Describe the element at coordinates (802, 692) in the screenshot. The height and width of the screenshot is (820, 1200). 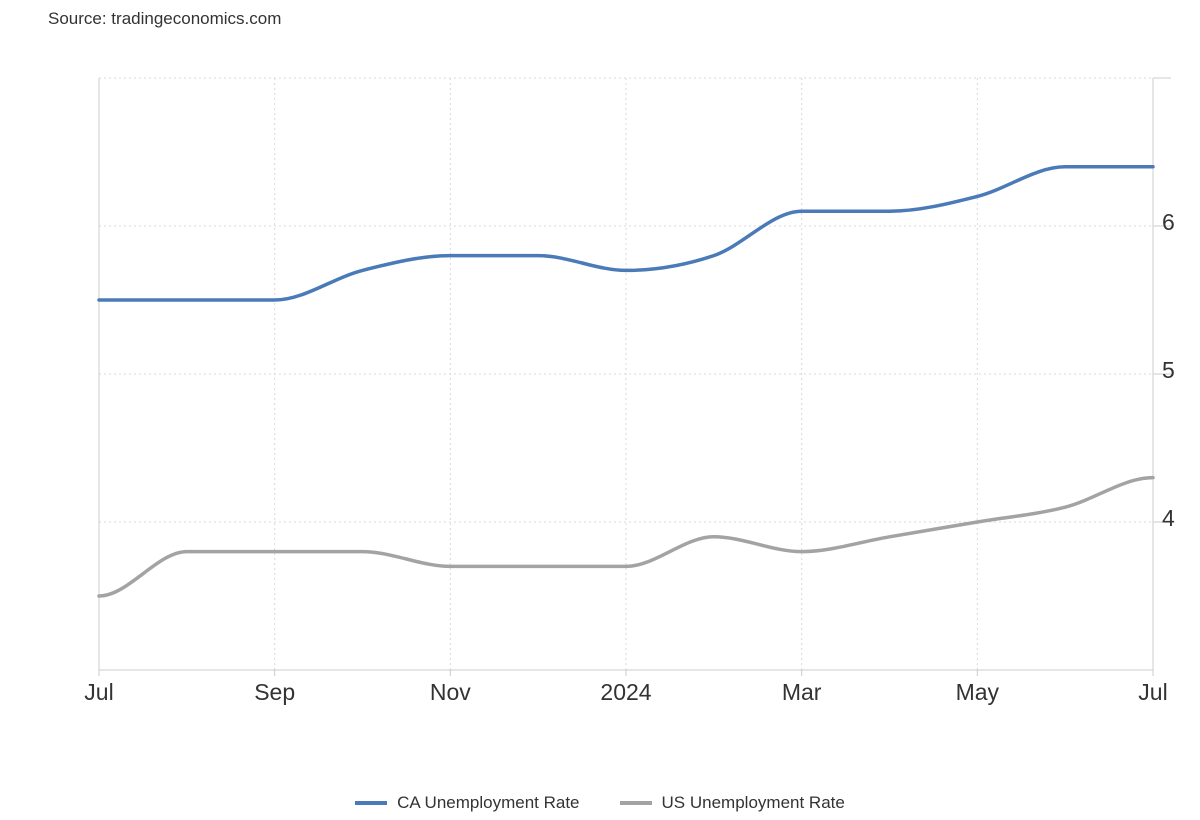
I see `x-tick-label: Mar` at that location.